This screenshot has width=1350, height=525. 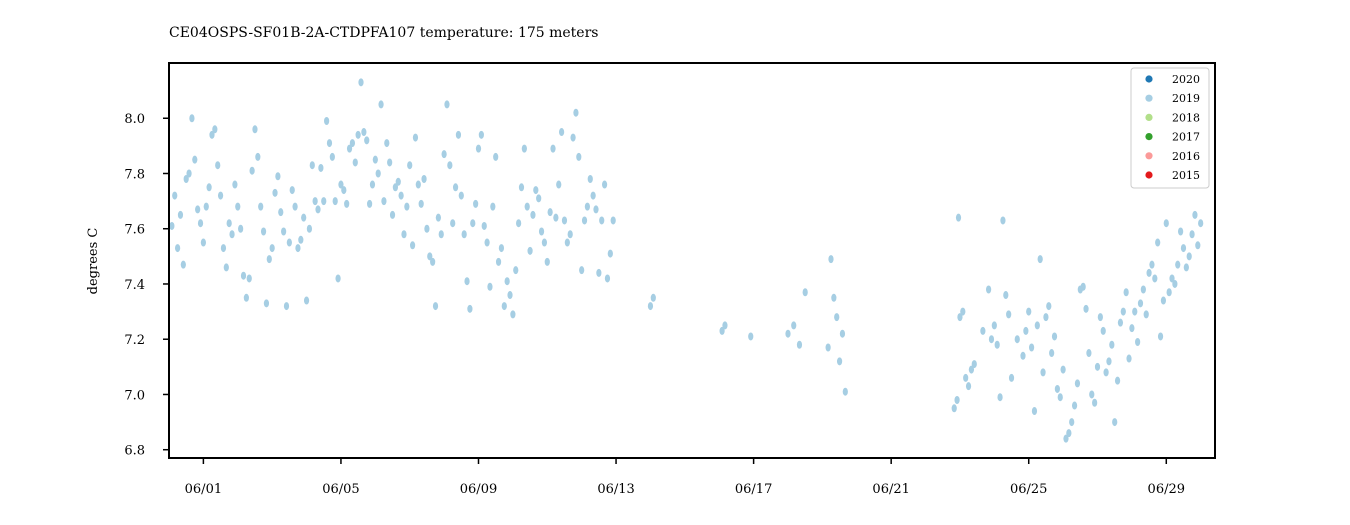 I want to click on y-axis-ticks: 6.8 7.0 7.2 7.4 7.6 7.8 8.0, so click(x=146, y=285).